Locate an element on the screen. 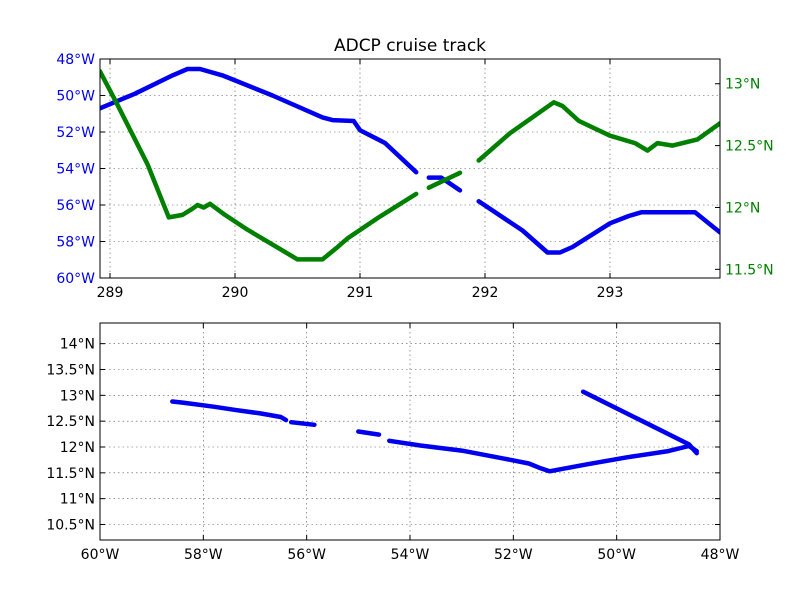  bottom-y-tick-label: 10.5°N is located at coordinates (70, 526).